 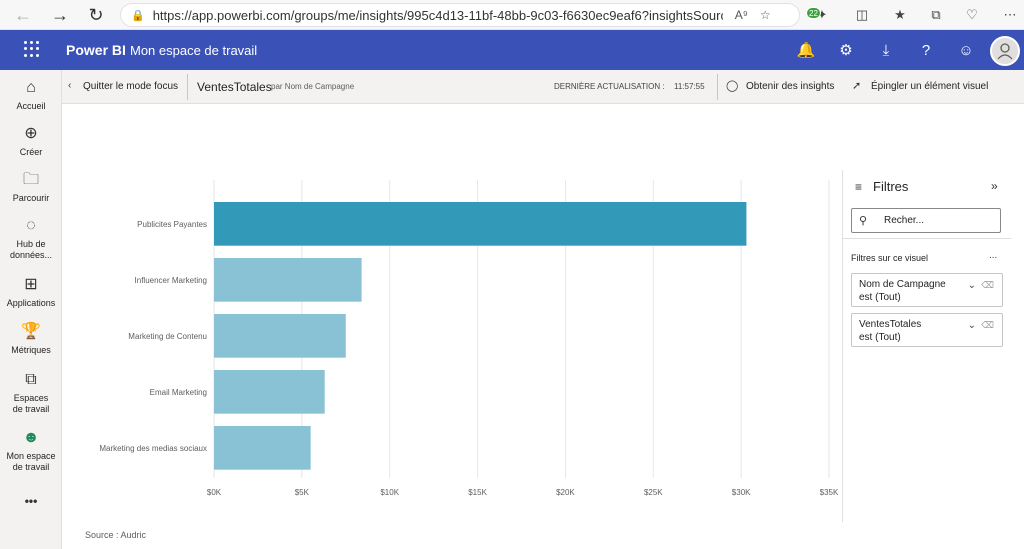 What do you see at coordinates (732, 86) in the screenshot?
I see `lightbulb-icon: ◯` at bounding box center [732, 86].